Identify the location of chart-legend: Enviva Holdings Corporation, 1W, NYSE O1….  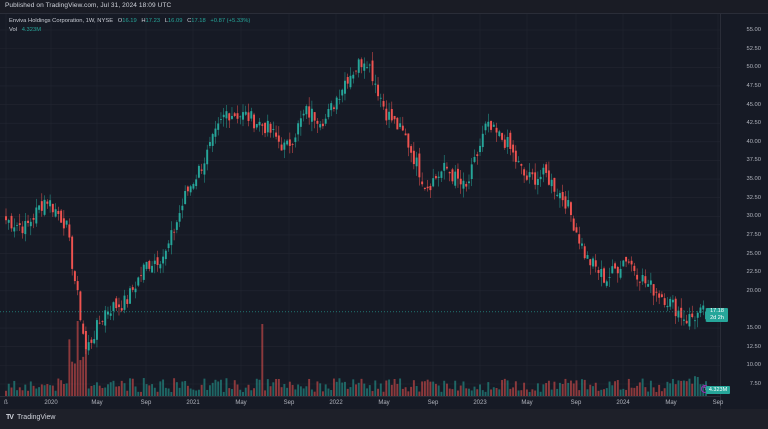
(129, 26).